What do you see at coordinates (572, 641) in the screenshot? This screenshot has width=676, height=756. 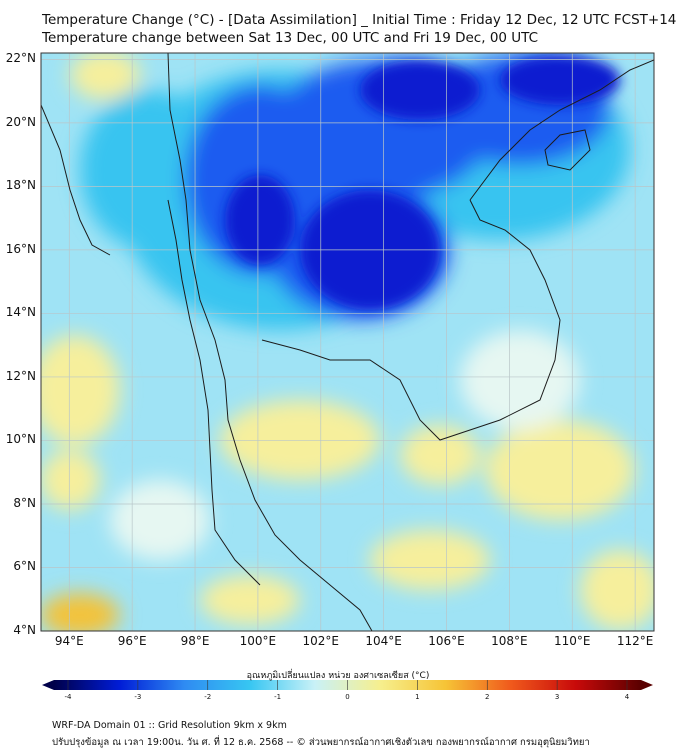 I see `longitude-label: 110°E` at bounding box center [572, 641].